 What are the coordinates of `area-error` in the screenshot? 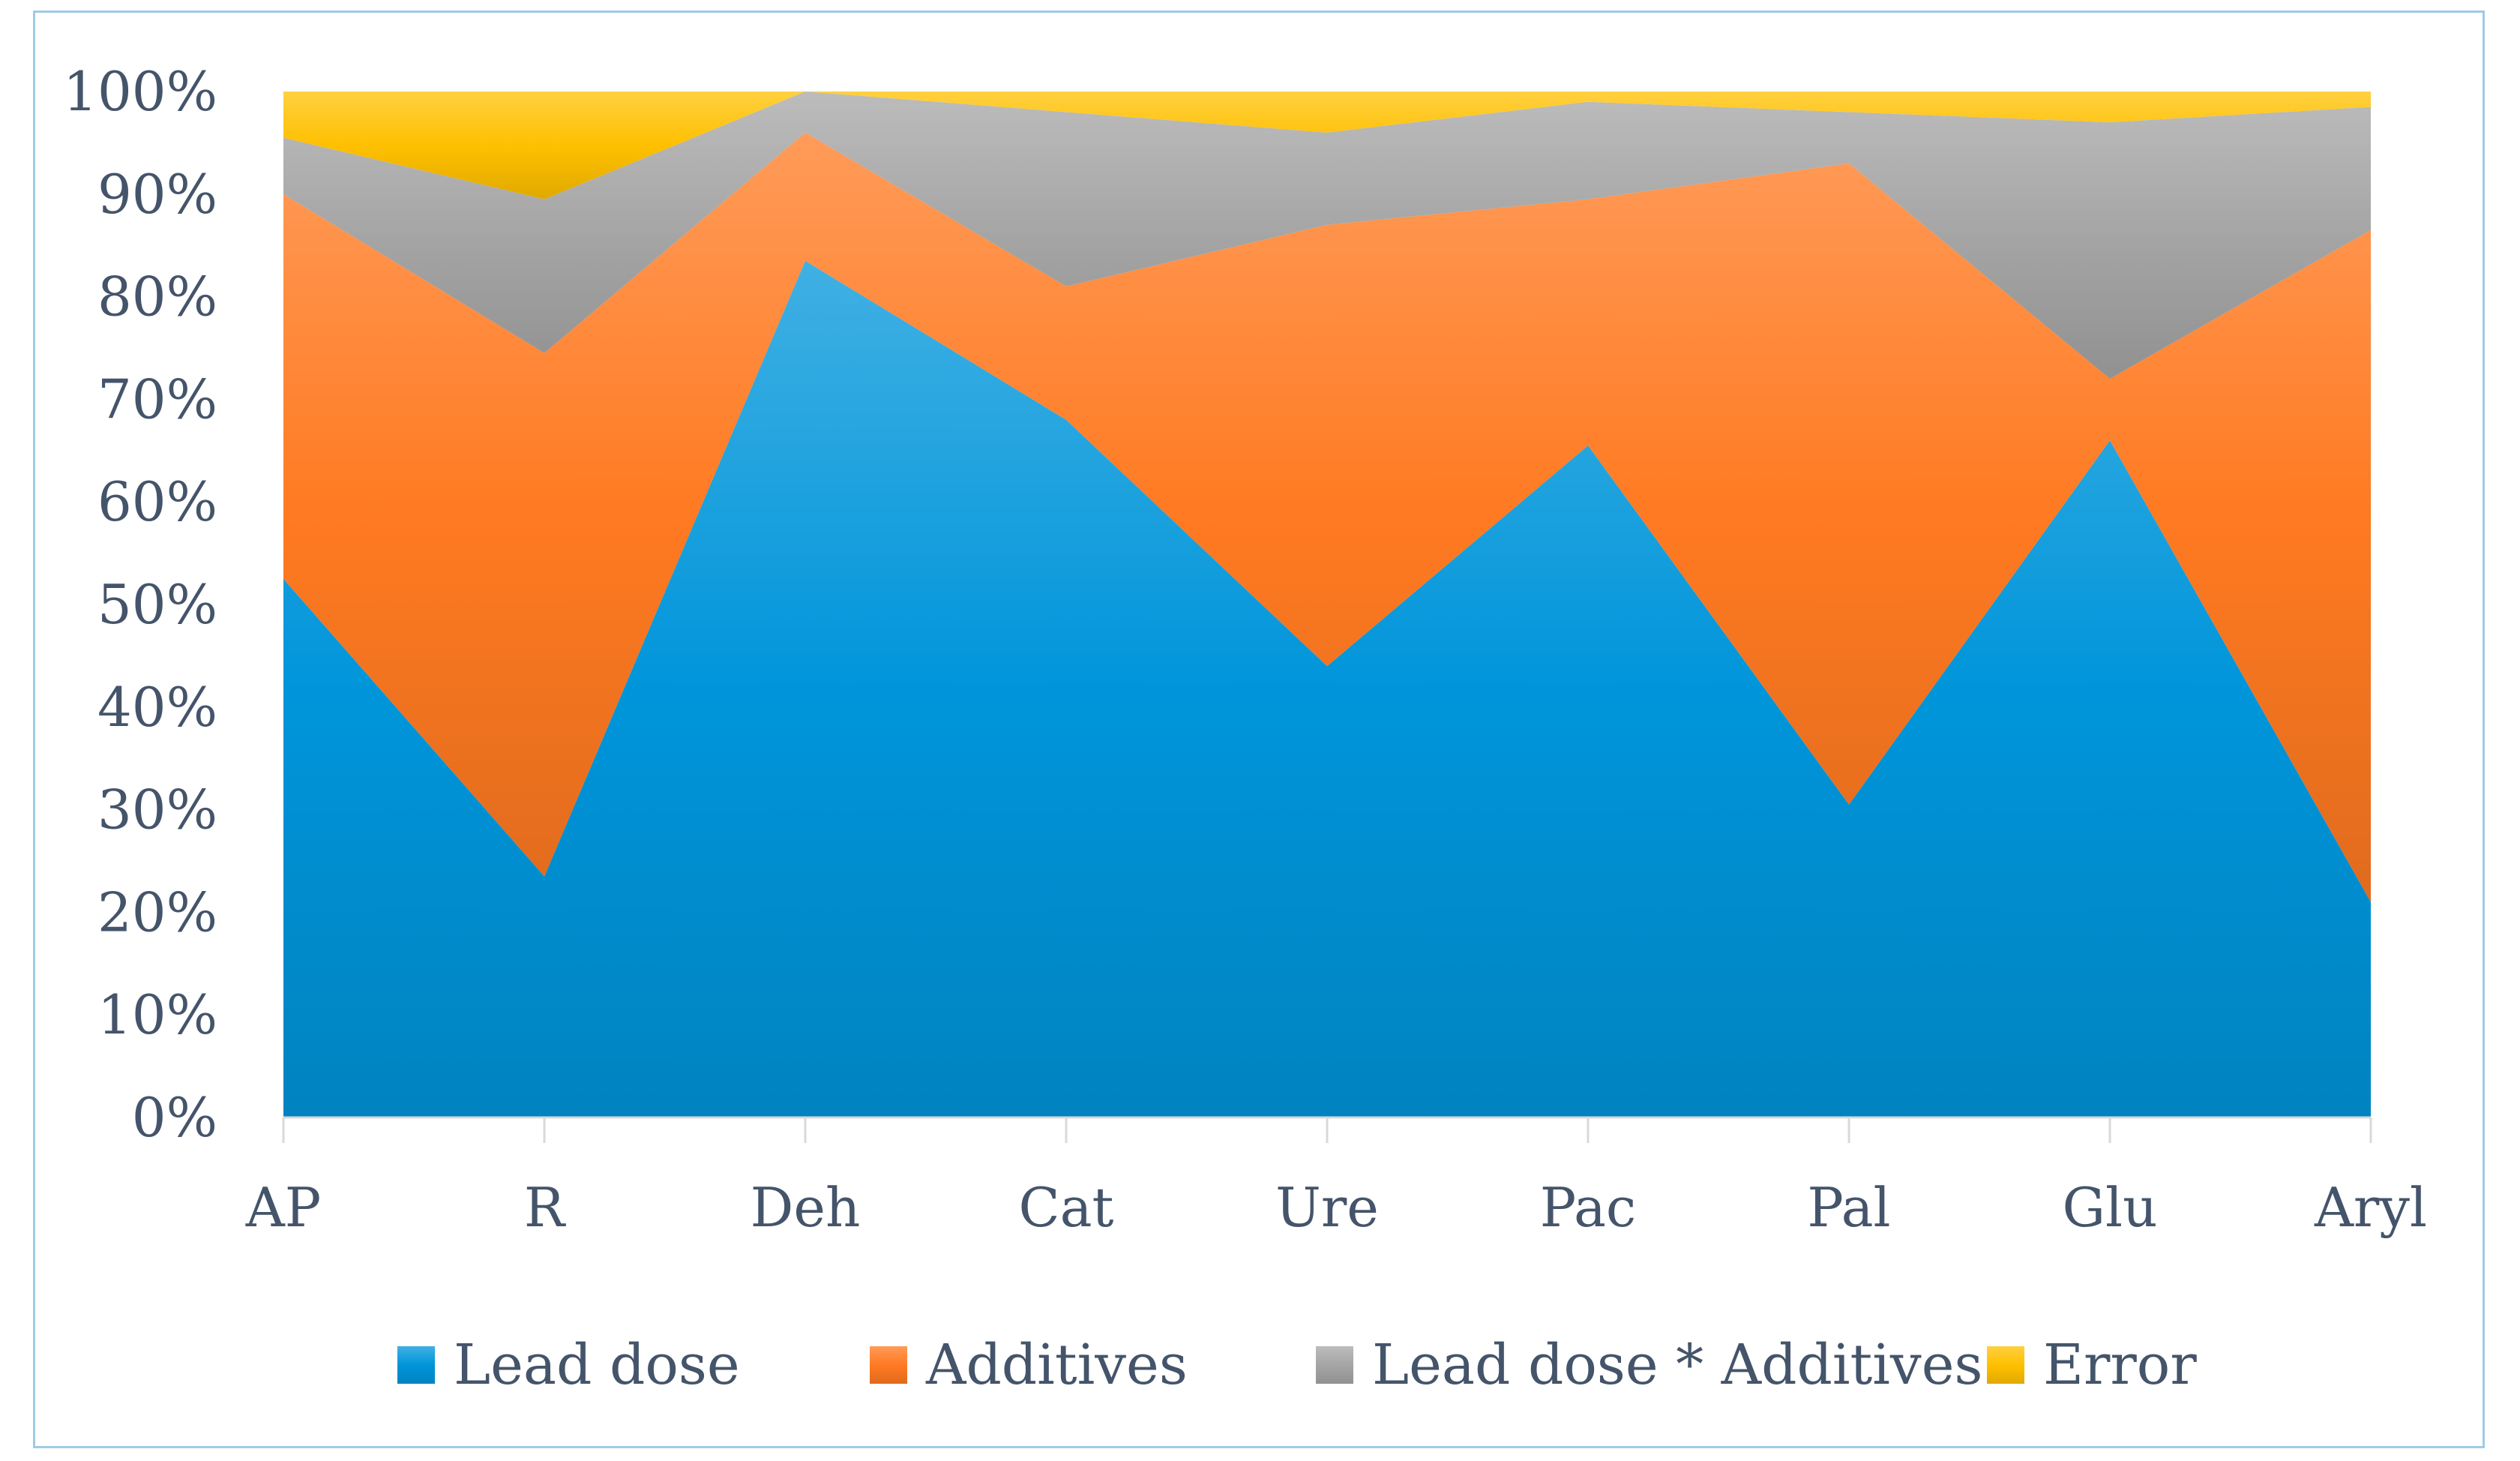 It's located at (1327, 146).